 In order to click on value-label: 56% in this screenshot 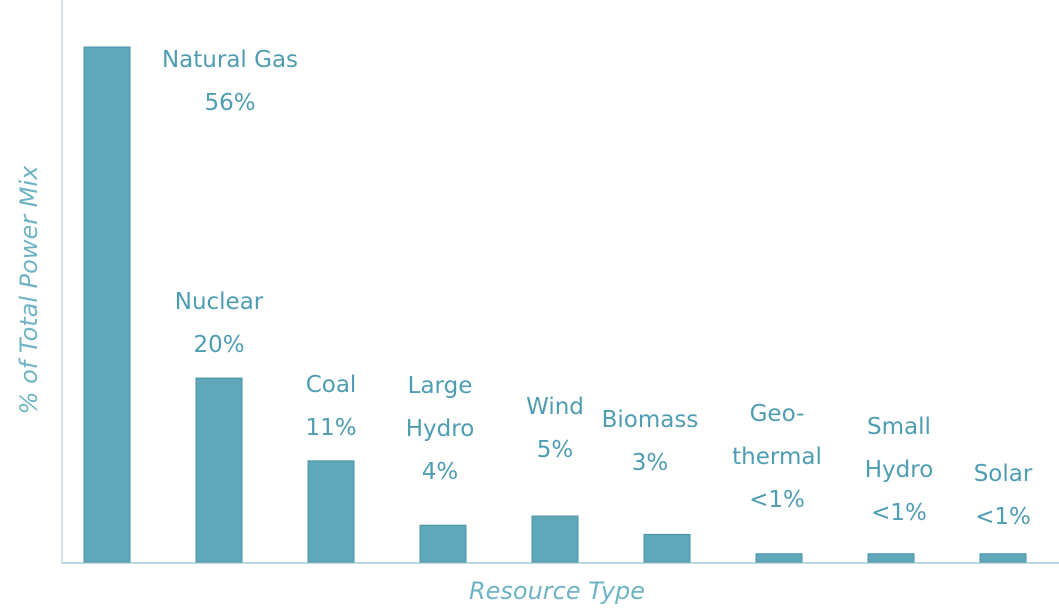, I will do `click(230, 102)`.